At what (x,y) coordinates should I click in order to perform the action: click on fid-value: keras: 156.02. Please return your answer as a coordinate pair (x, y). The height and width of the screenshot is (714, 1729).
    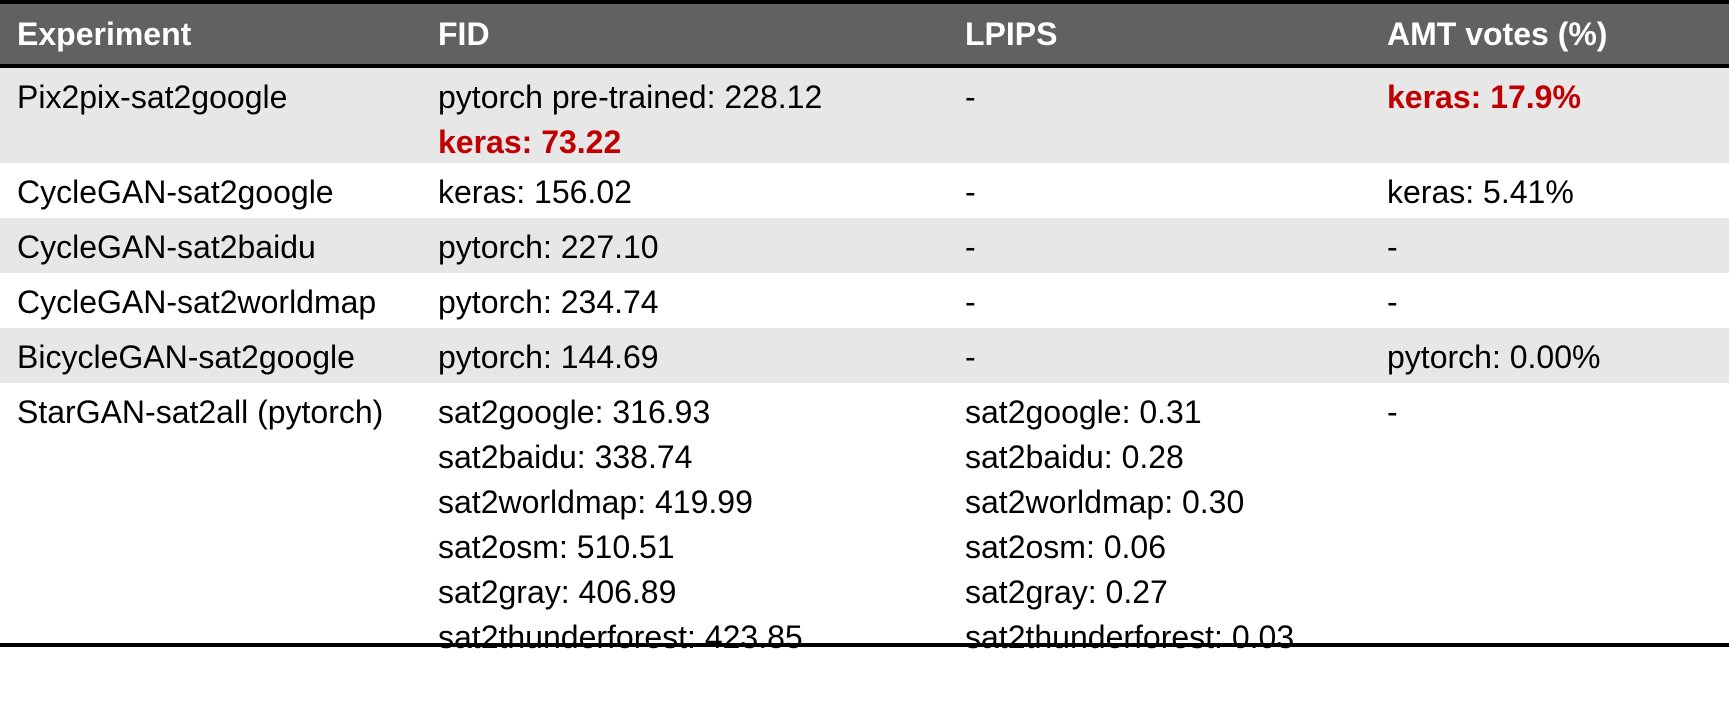
    Looking at the image, I should click on (535, 192).